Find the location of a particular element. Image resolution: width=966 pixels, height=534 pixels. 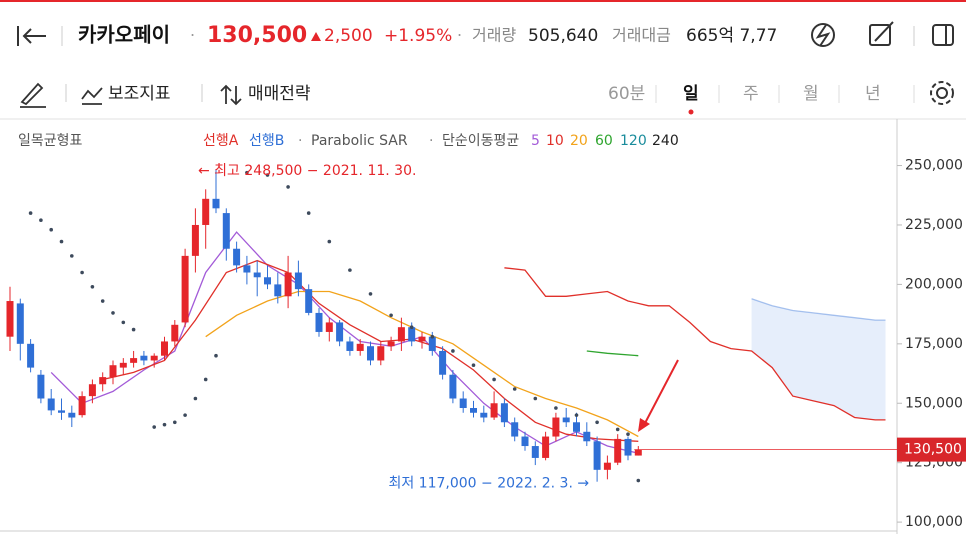

indicator-button: 보조지표 is located at coordinates (126, 94).